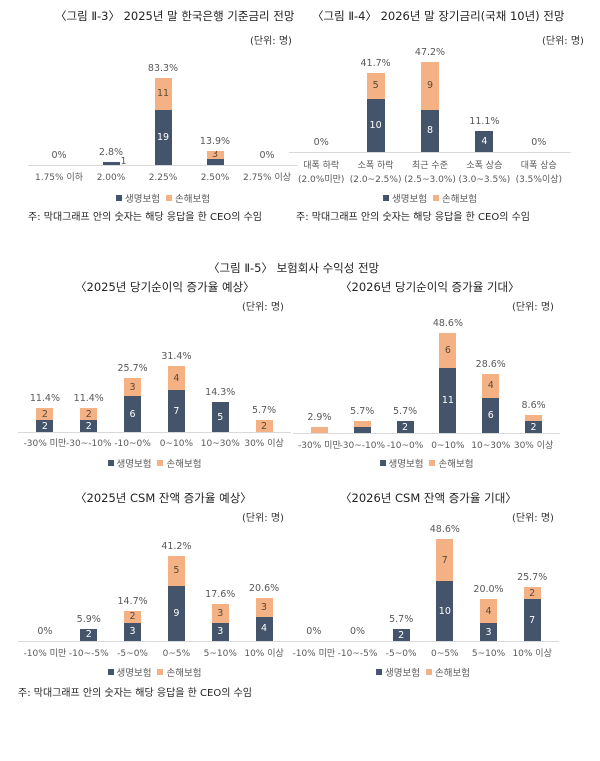 This screenshot has height=761, width=600. I want to click on x-tick-label: 2.25%, so click(163, 178).